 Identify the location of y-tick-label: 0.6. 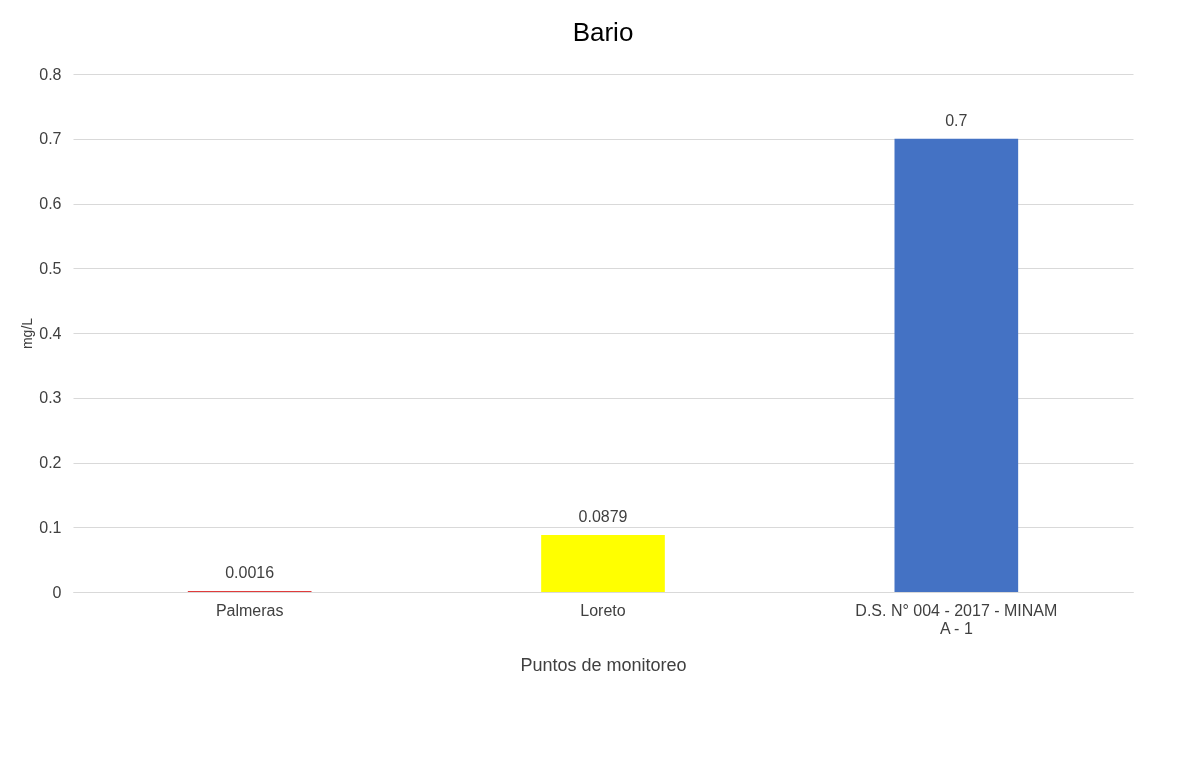
(50, 203).